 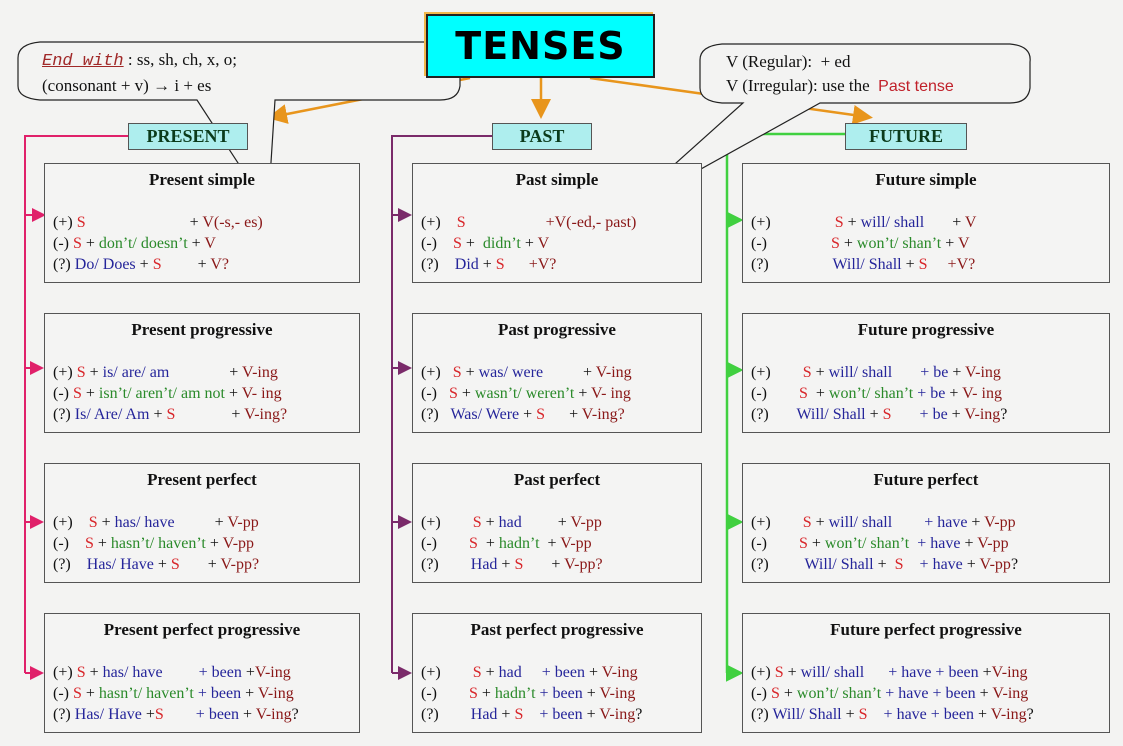 What do you see at coordinates (180, 59) in the screenshot?
I see `callout-left-line1: : ss, sh, ch, x, o;` at bounding box center [180, 59].